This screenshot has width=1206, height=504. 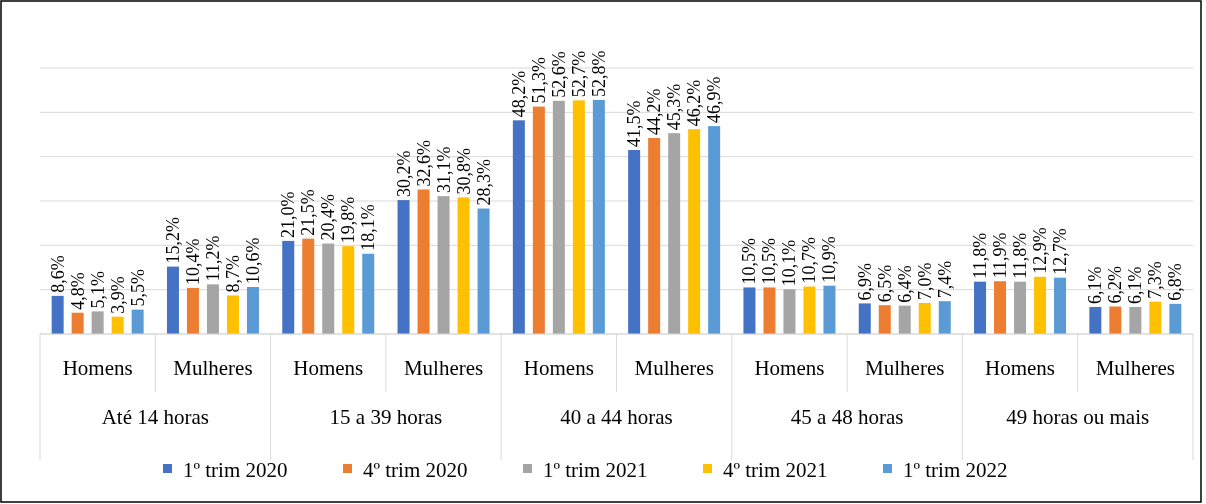 What do you see at coordinates (1040, 250) in the screenshot?
I see `data-label: 12,9%` at bounding box center [1040, 250].